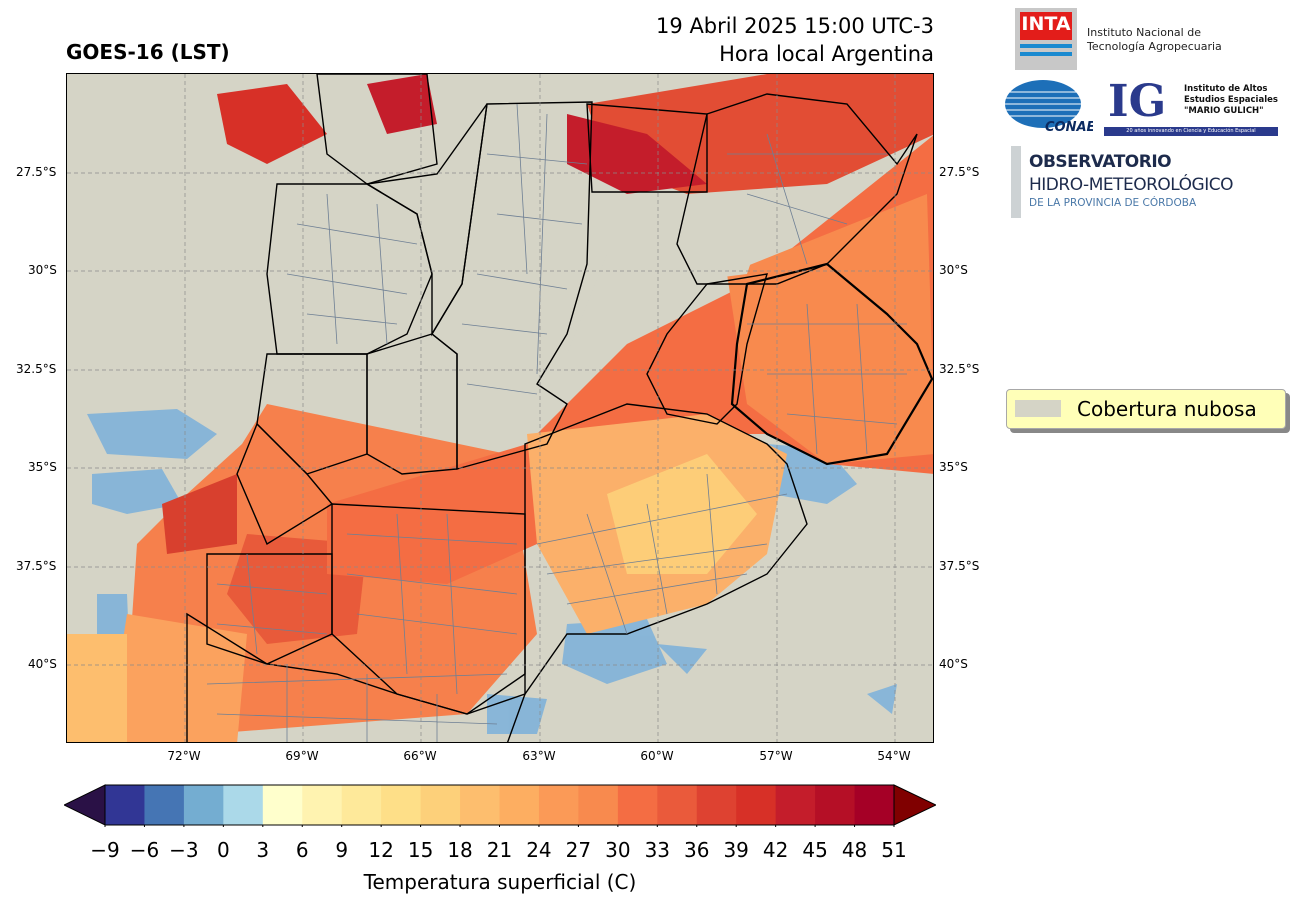 The height and width of the screenshot is (911, 1301). Describe the element at coordinates (1167, 409) in the screenshot. I see `cloud-cover-label: Cobertura nubosa` at that location.